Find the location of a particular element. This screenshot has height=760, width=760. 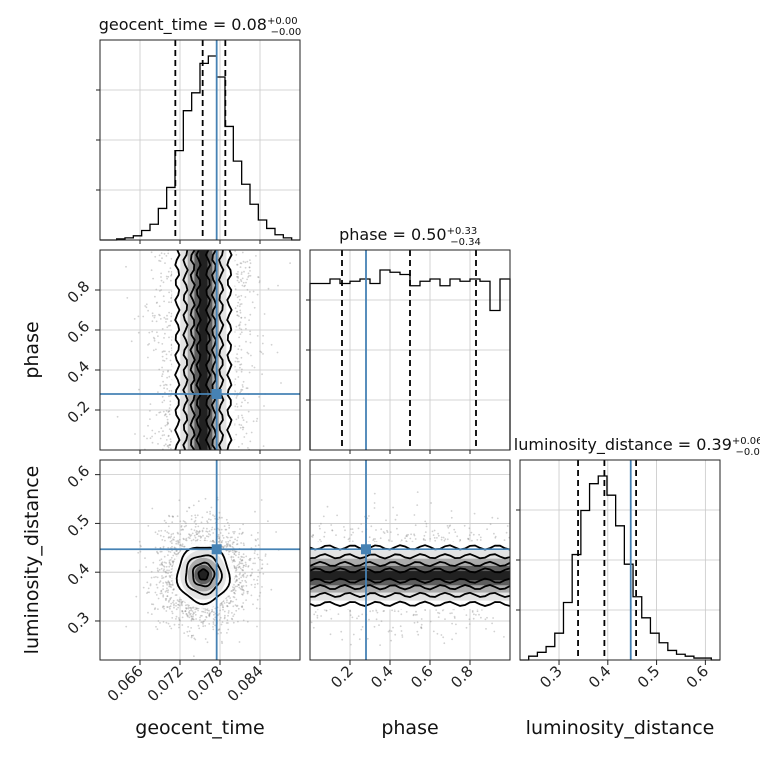

joint-panel-geocent_time-luminosity_distance is located at coordinates (202, 577).